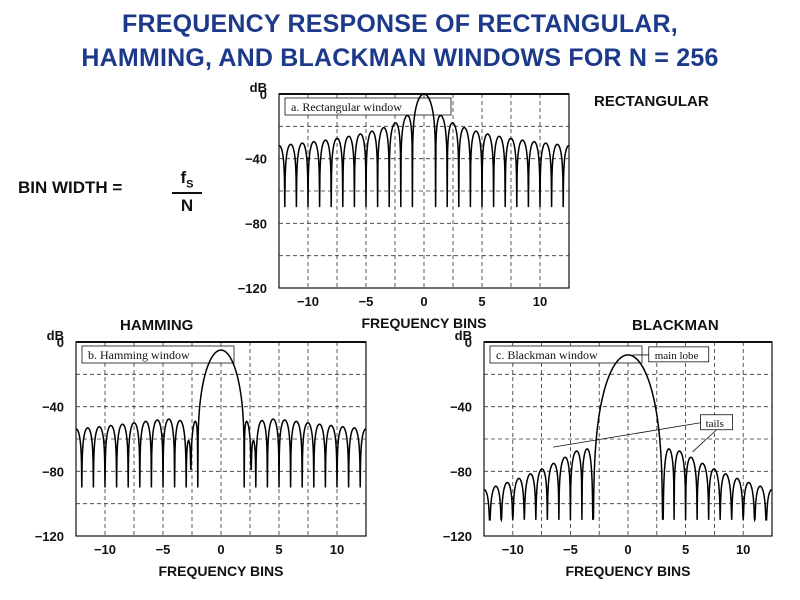  Describe the element at coordinates (513, 549) in the screenshot. I see `blackman-x-tick-label: −10` at that location.